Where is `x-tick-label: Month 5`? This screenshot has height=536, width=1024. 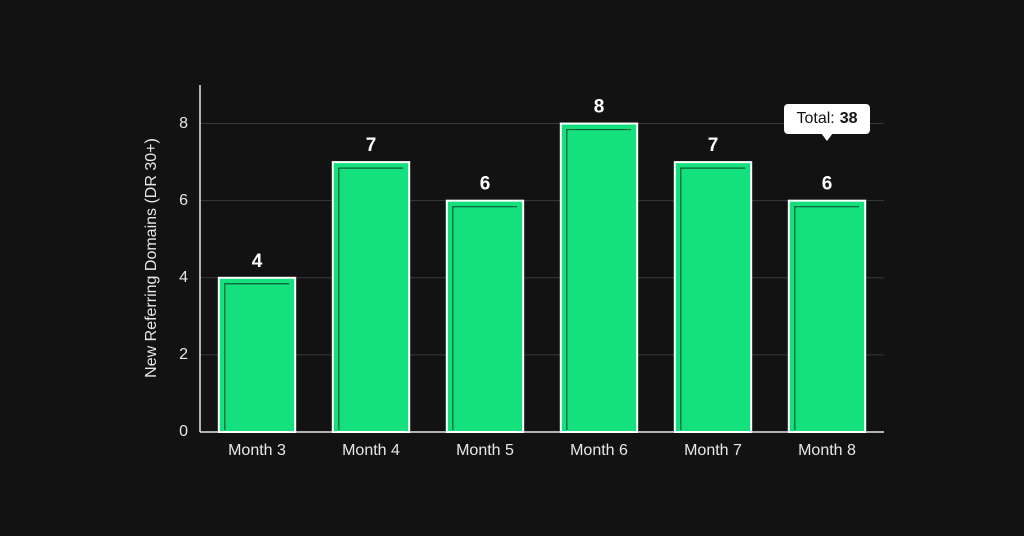 x-tick-label: Month 5 is located at coordinates (485, 450).